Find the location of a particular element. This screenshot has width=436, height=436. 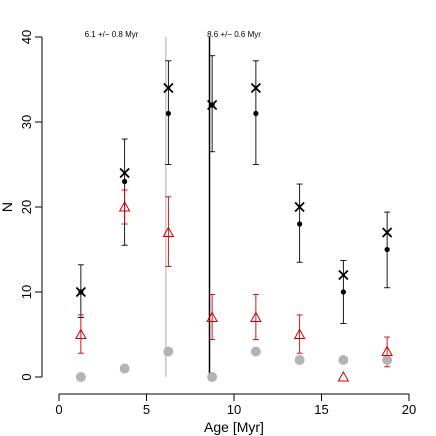

y-tick-label: 40 is located at coordinates (26, 37).